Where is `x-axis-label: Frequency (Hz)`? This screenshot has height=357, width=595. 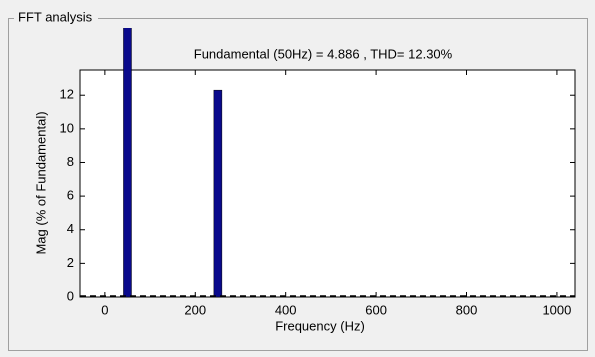
x-axis-label: Frequency (Hz) is located at coordinates (320, 325).